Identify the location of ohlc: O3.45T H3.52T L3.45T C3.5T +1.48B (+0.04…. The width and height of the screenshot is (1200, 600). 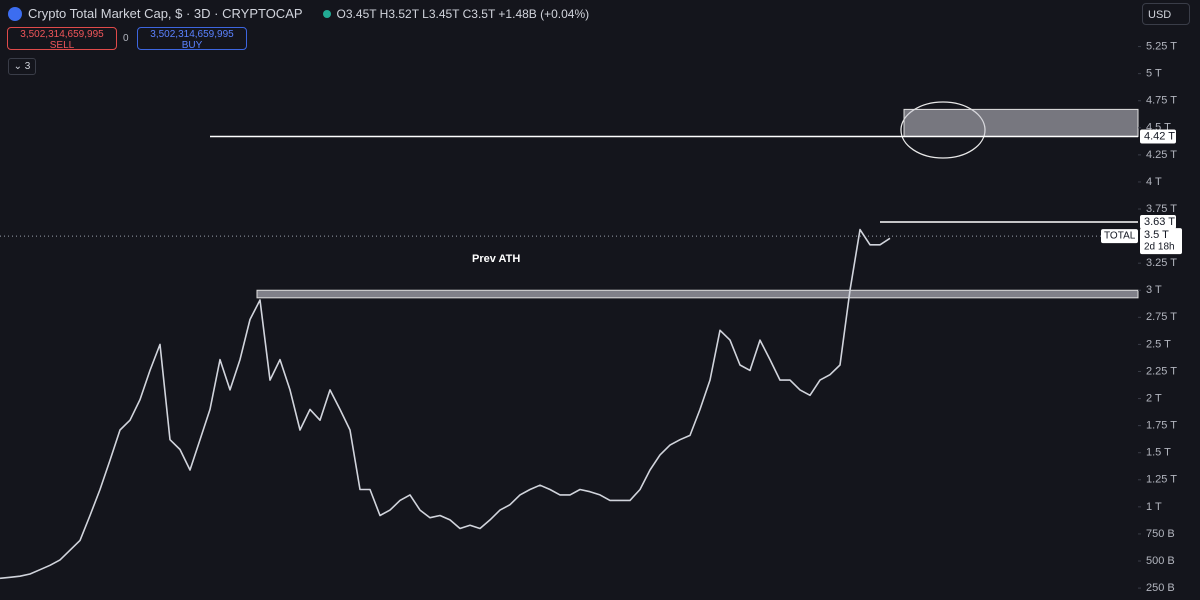
(463, 13).